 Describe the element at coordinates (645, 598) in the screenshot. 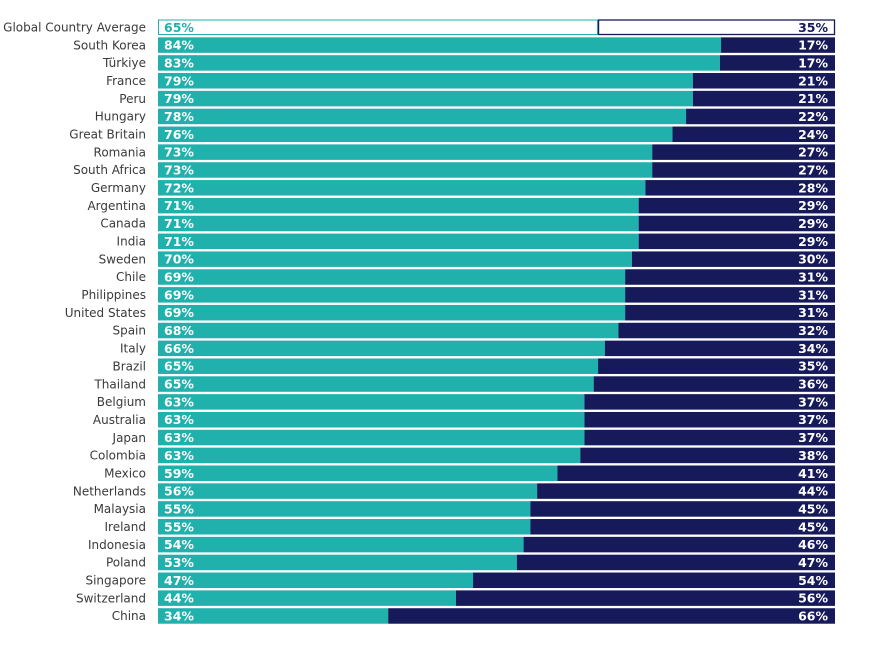

I see `bar-right-switzerland` at that location.